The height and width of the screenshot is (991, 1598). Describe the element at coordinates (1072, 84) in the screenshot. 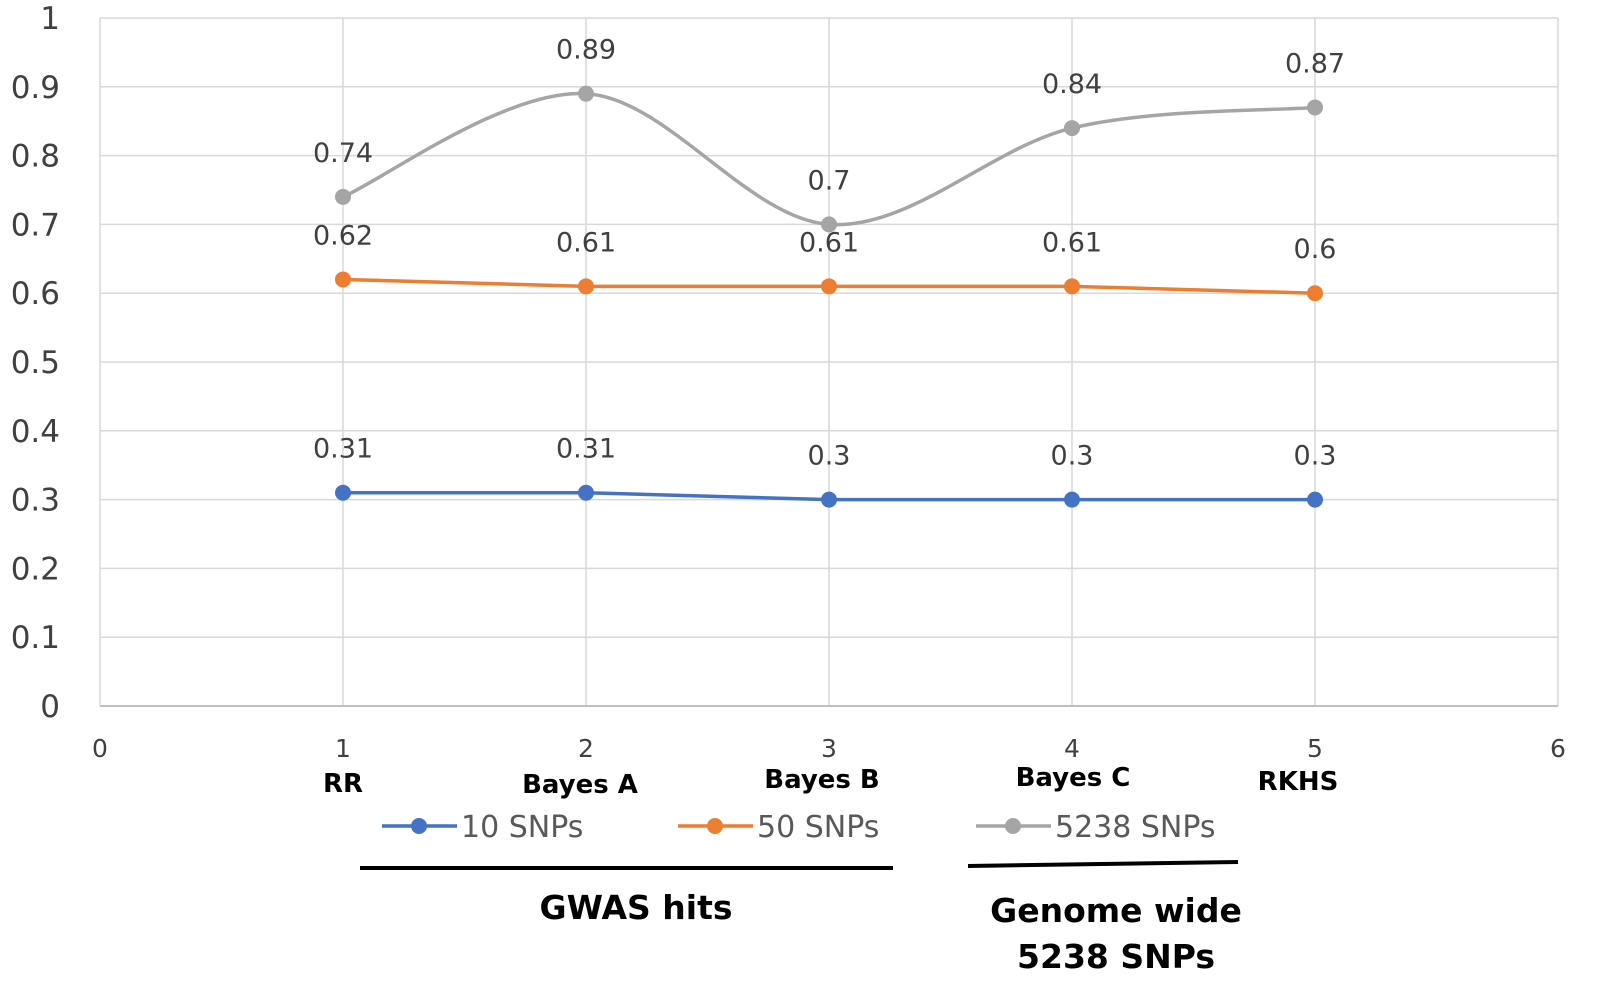

I see `data-label-5238-snps: 0.84` at that location.